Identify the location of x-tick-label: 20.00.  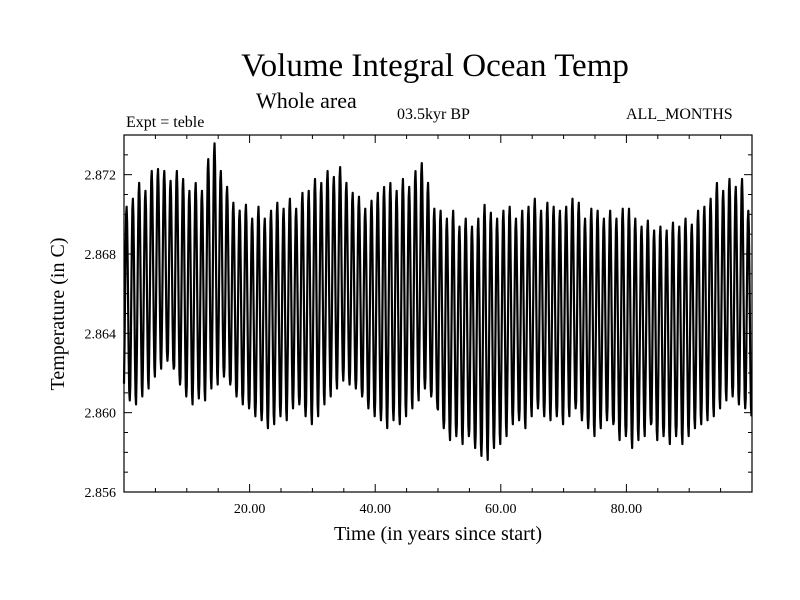
(250, 509).